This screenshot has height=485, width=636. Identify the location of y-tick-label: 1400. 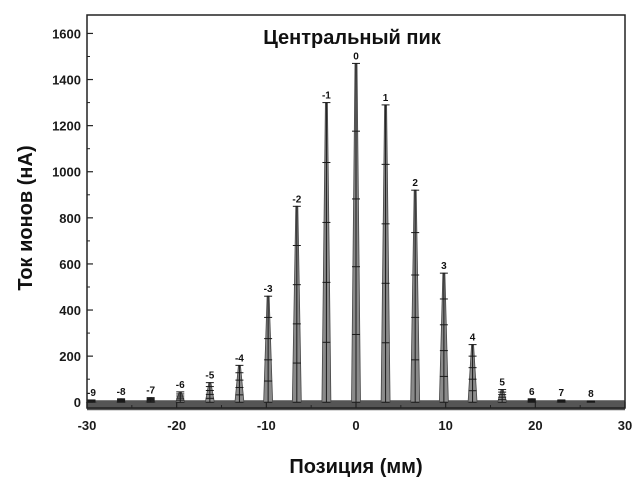
(66, 80).